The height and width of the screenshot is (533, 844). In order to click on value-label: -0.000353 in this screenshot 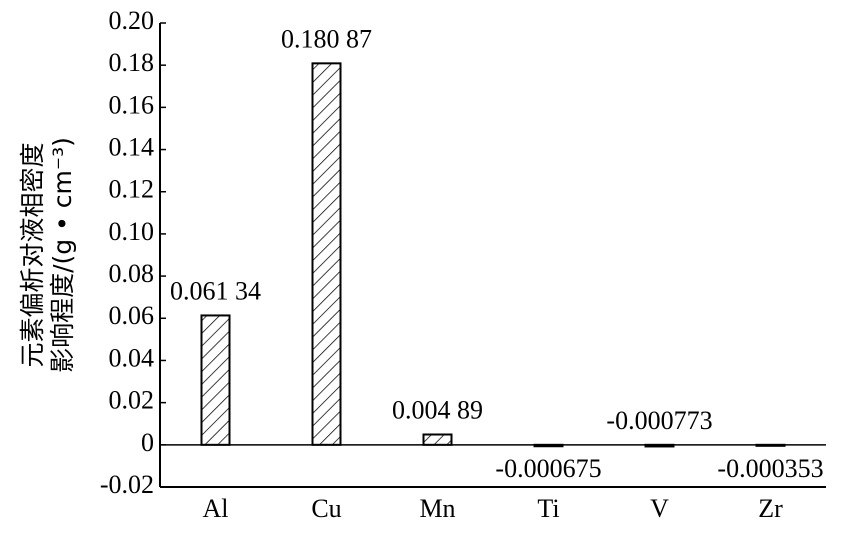, I will do `click(770, 468)`.